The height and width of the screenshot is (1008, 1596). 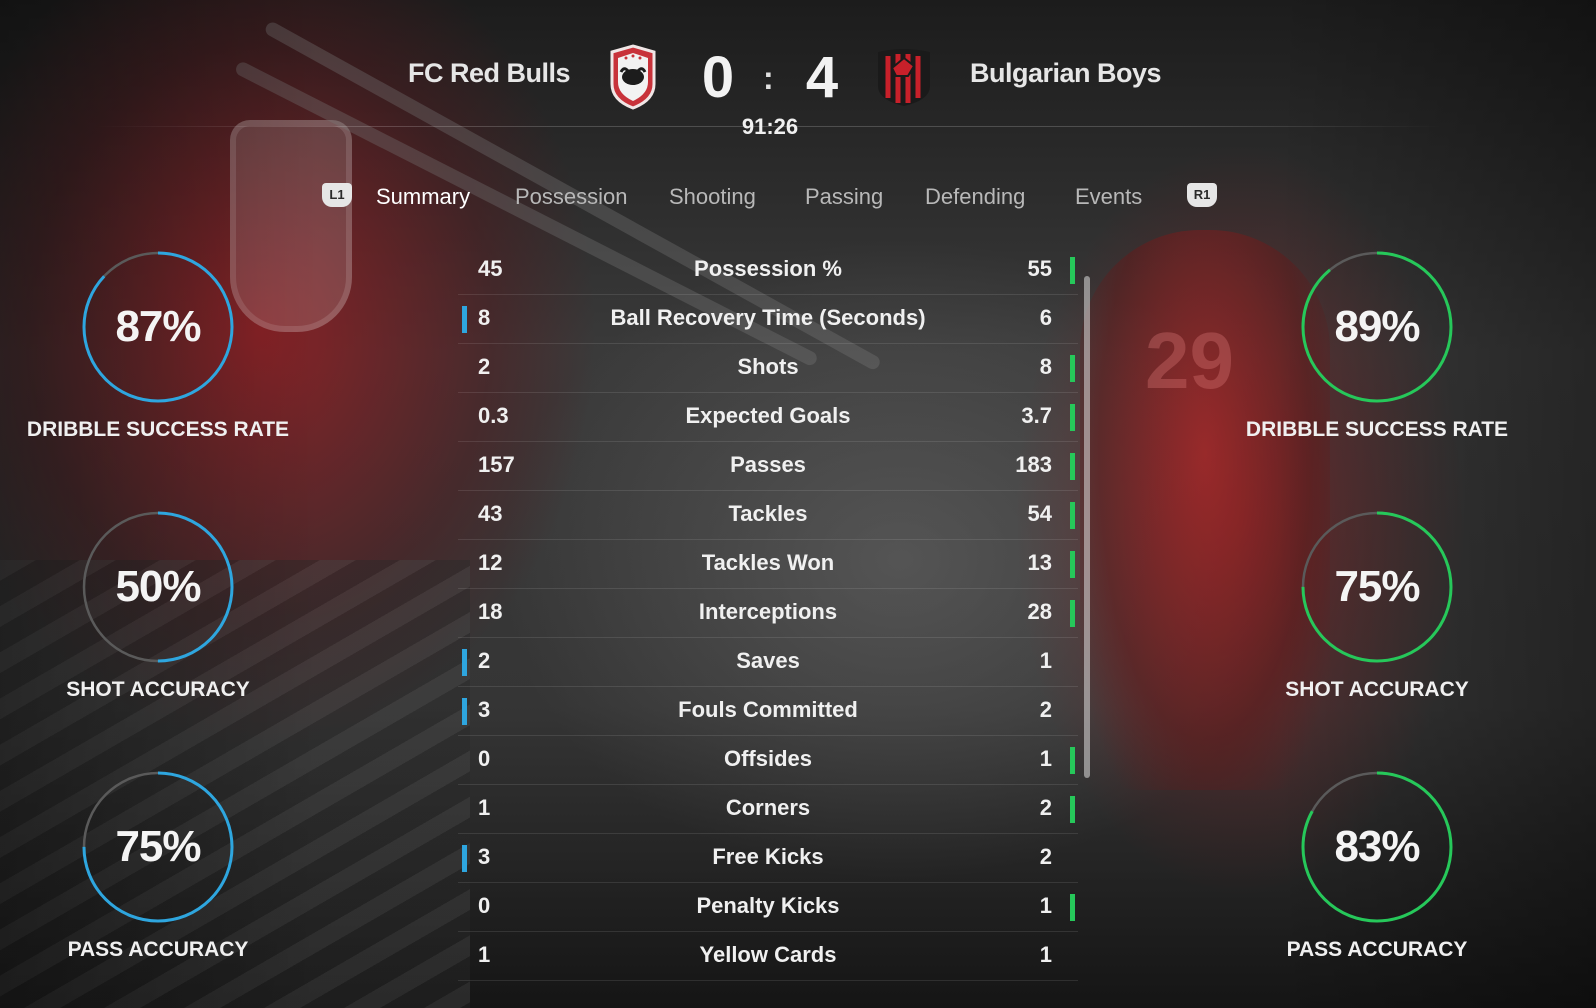 I want to click on stat-row: 1 Yellow Cards 1, so click(x=768, y=956).